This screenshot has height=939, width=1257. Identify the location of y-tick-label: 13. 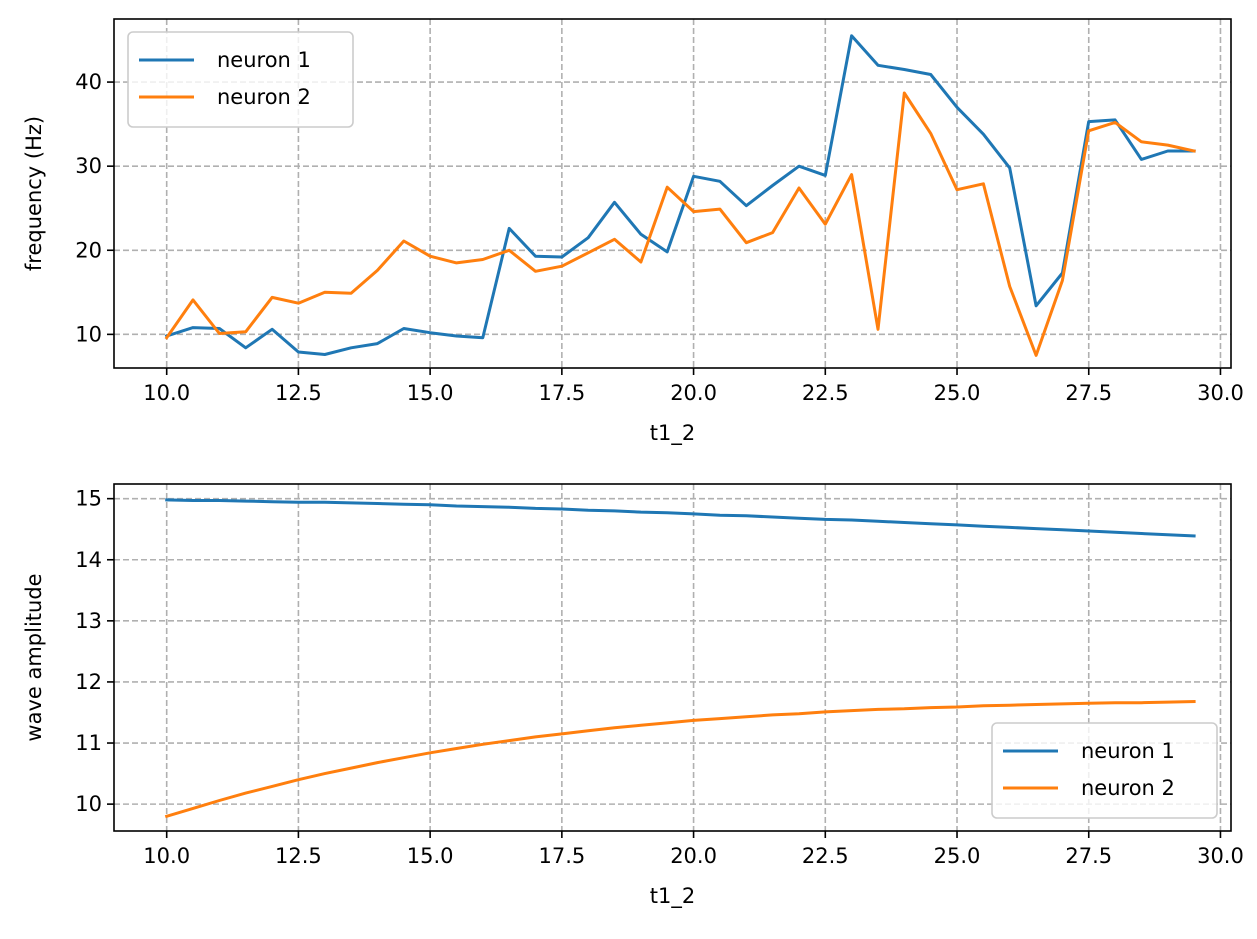
(88, 621).